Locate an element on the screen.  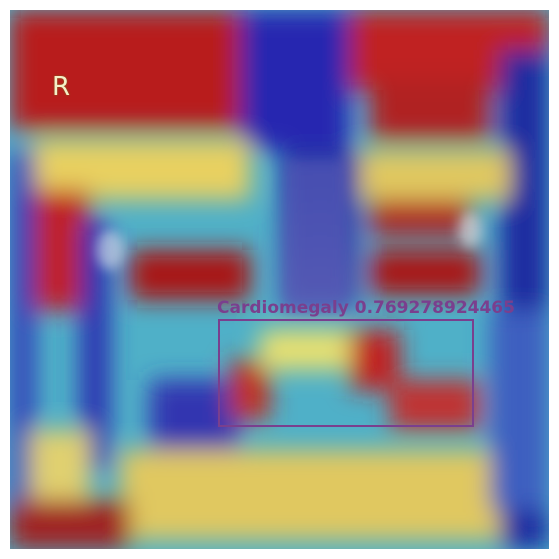
detection-label: Cardiomegaly 0.769278924465 is located at coordinates (366, 308).